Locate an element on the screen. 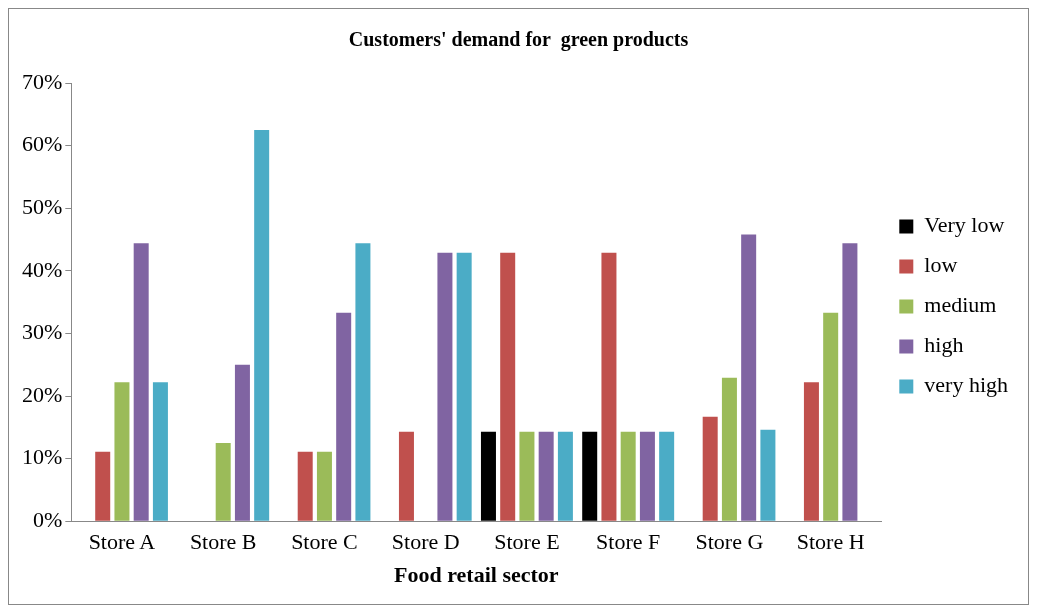 Image resolution: width=1037 pixels, height=613 pixels. x-tick-label: Store A is located at coordinates (122, 542).